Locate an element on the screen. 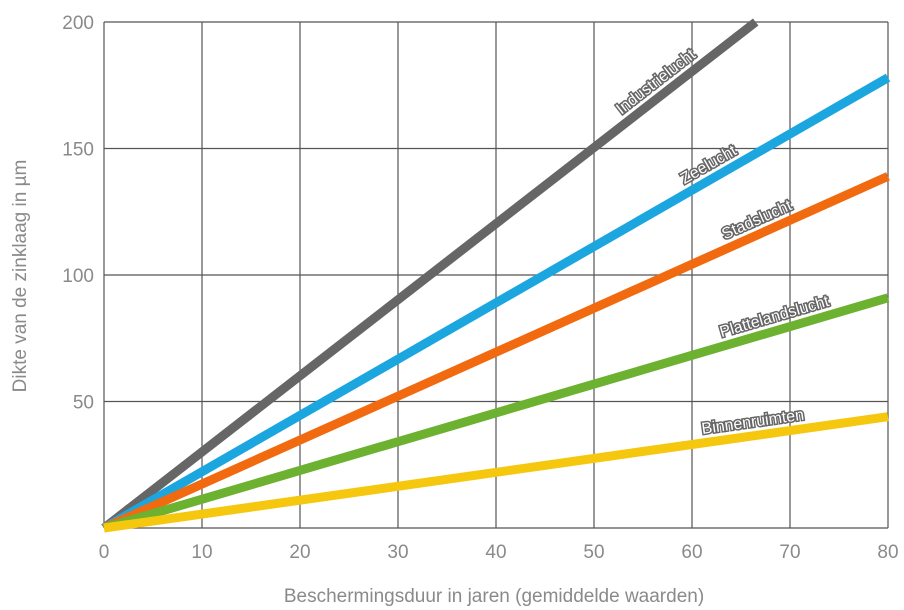  x-tick-labels: 0 10 20 30 40 50 60 70 80 is located at coordinates (499, 552).